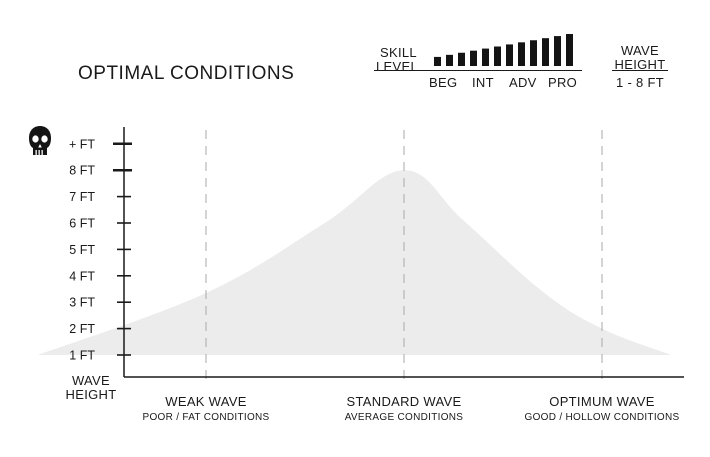 The height and width of the screenshot is (457, 710). What do you see at coordinates (82, 250) in the screenshot?
I see `y-tick-label: 5 FT` at bounding box center [82, 250].